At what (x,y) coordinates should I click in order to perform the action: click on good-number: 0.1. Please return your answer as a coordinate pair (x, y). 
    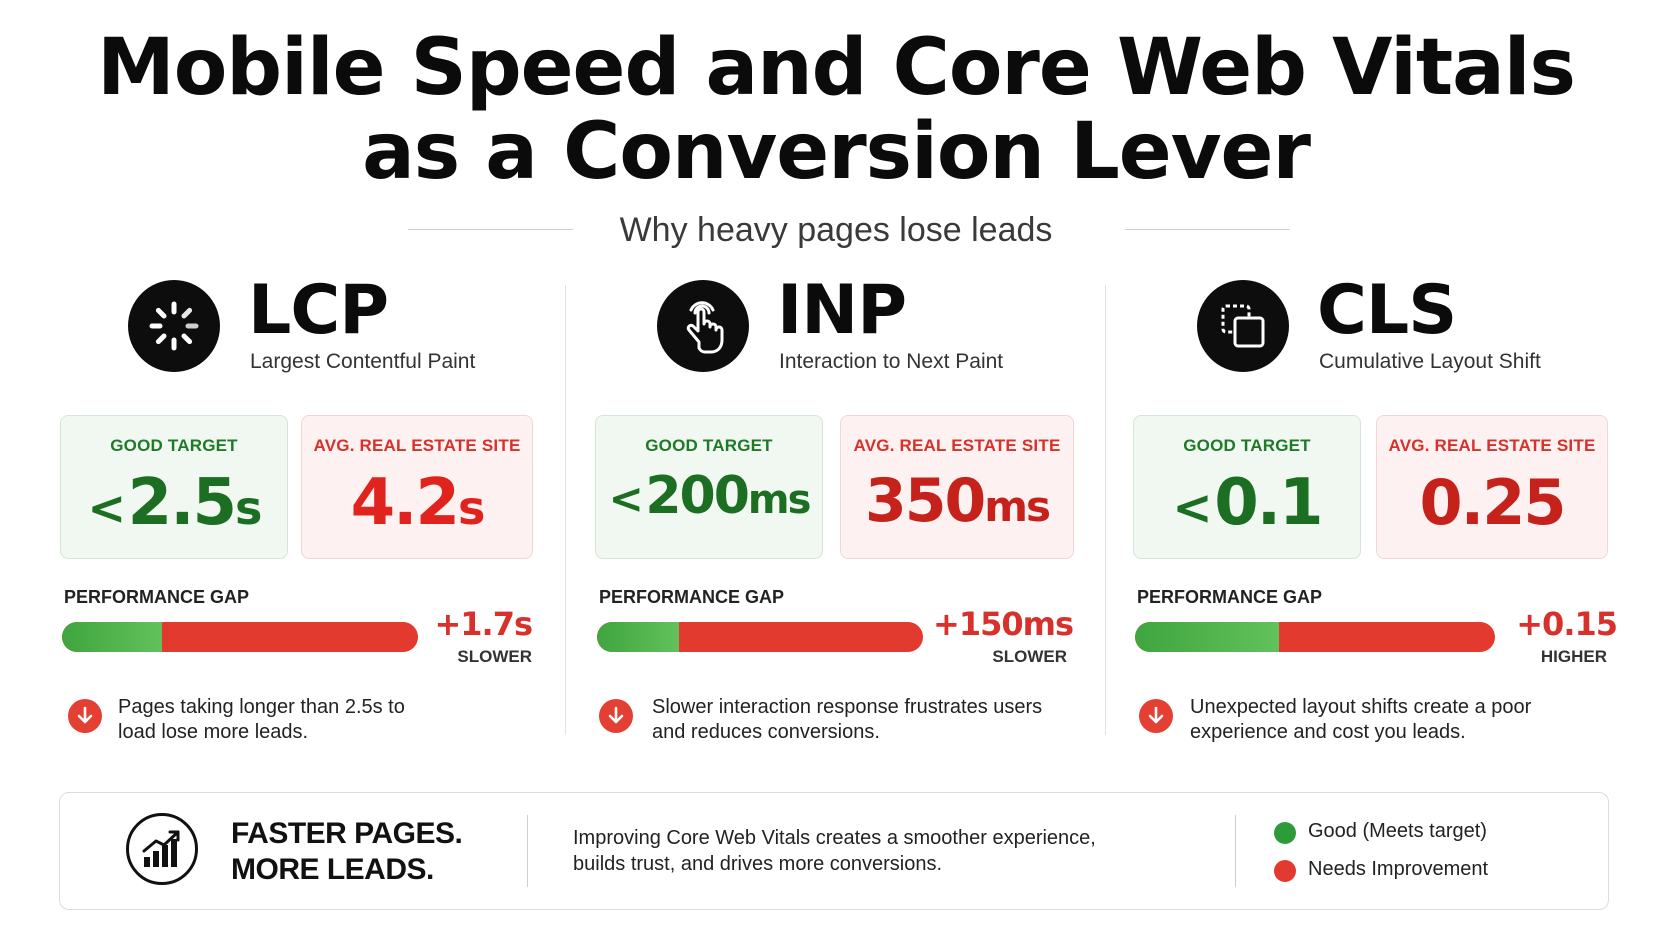
    Looking at the image, I should click on (1268, 503).